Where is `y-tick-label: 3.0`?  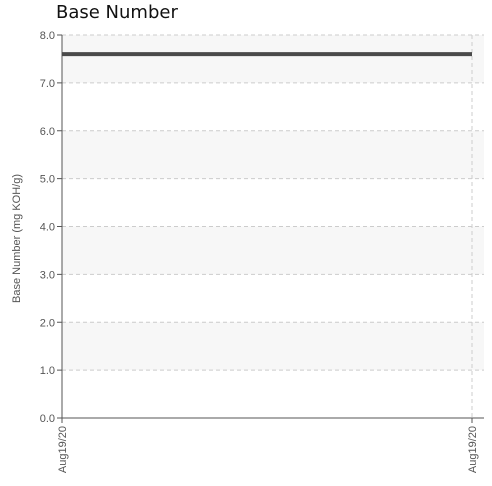 y-tick-label: 3.0 is located at coordinates (47, 275).